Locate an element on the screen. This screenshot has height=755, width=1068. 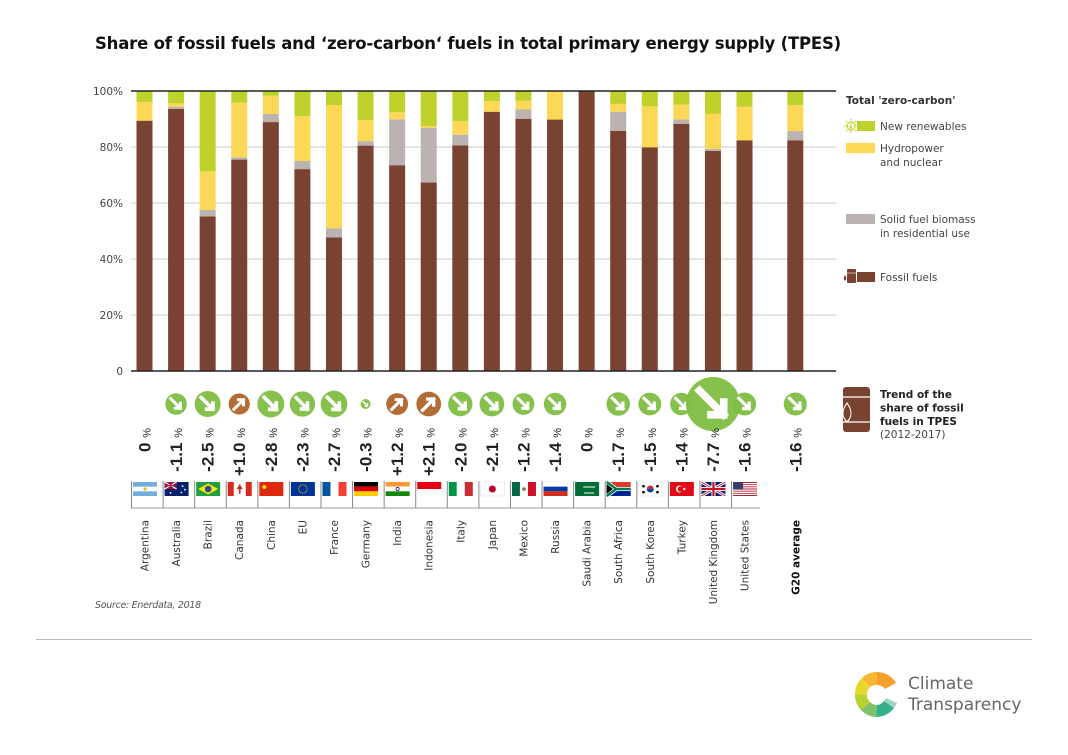
trend-value-label: -2.0 % is located at coordinates (460, 450).